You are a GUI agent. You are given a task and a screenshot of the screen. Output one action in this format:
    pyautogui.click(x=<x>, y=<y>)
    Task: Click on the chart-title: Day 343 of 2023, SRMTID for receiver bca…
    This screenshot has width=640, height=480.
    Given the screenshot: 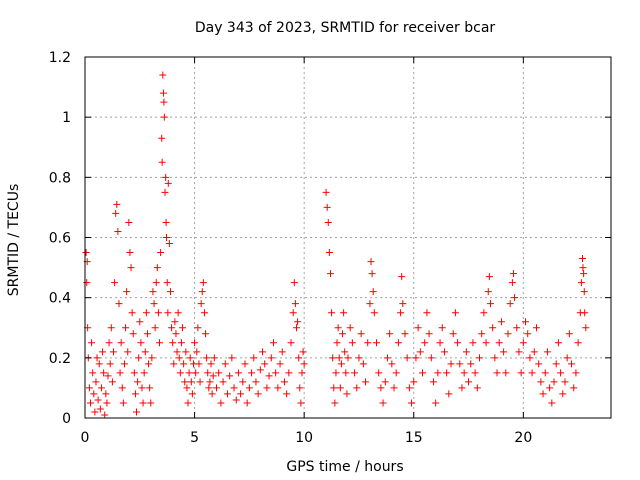 What is the action you would take?
    pyautogui.click(x=345, y=28)
    